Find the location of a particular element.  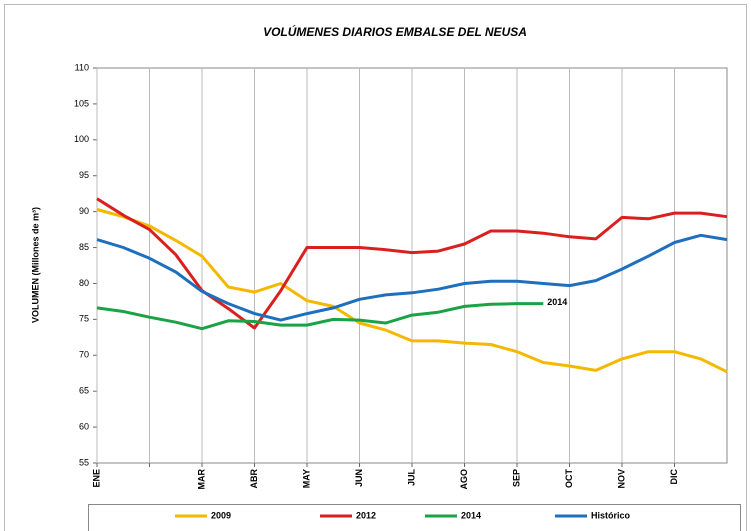

y-tick-label: 110 is located at coordinates (82, 67).